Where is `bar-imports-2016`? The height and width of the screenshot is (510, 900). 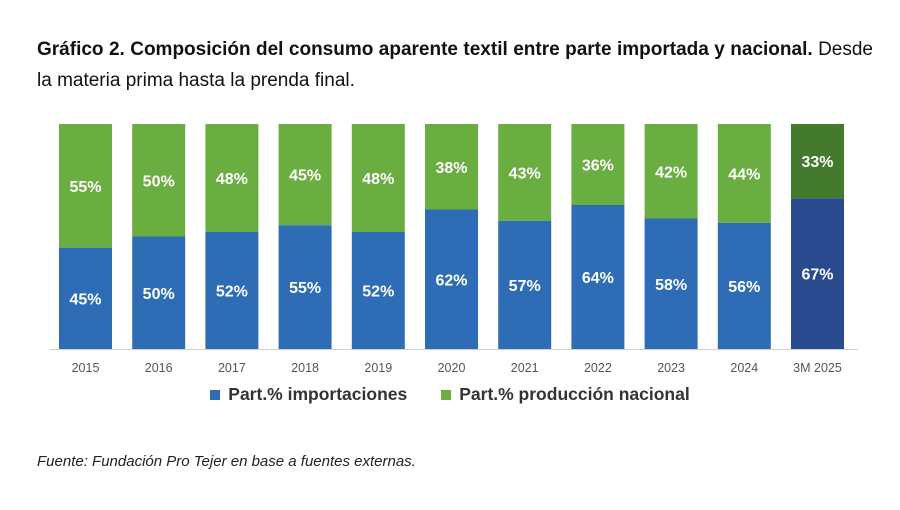
bar-imports-2016 is located at coordinates (159, 292).